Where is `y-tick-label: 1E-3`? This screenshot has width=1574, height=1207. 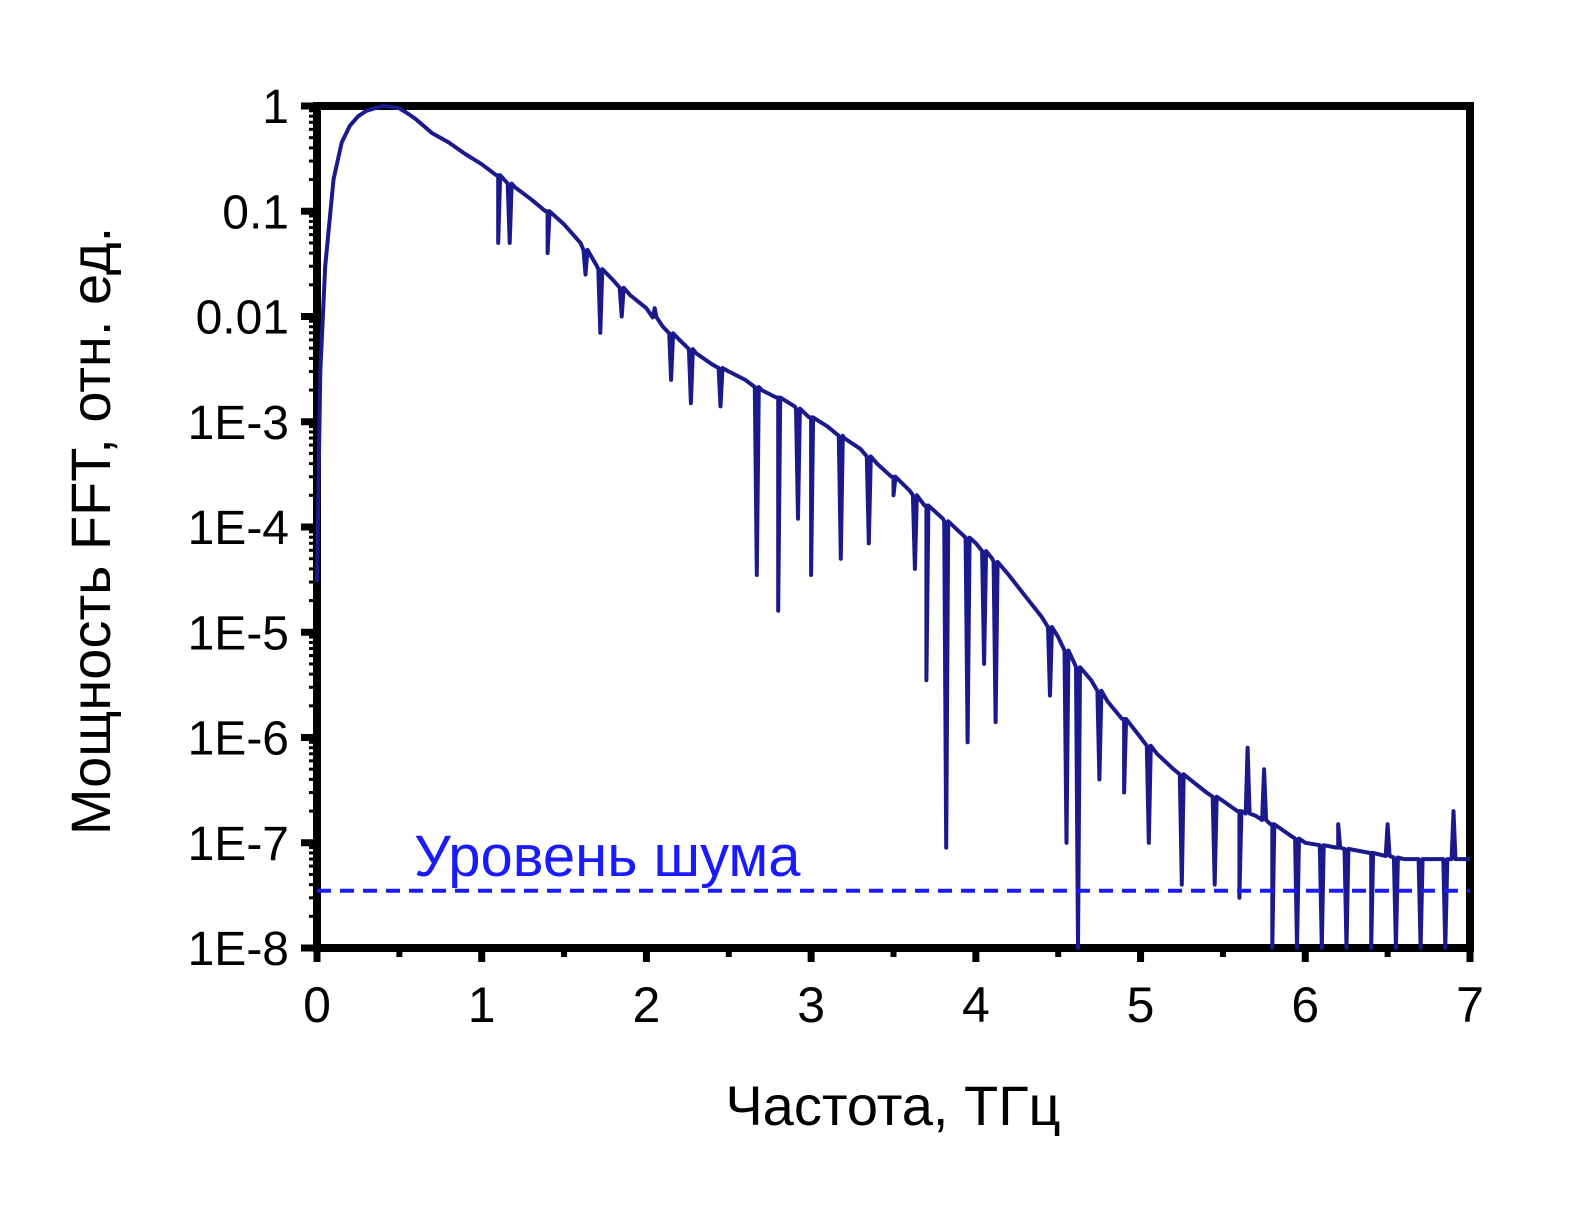
y-tick-label: 1E-3 is located at coordinates (238, 423).